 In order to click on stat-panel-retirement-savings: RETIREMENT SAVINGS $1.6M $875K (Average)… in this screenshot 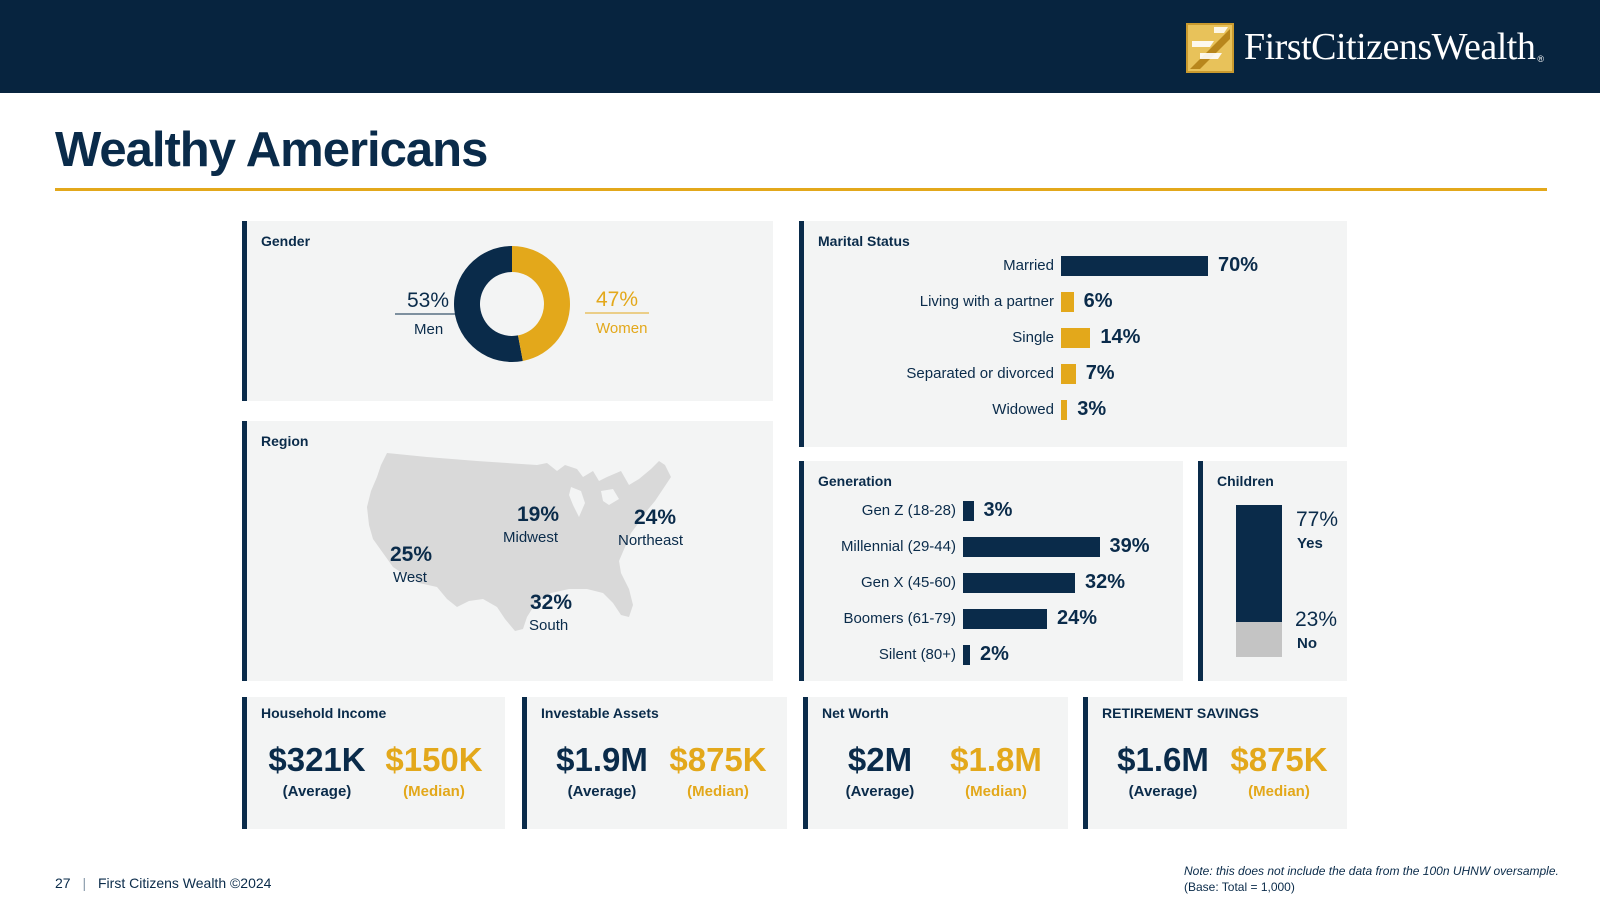, I will do `click(1215, 763)`.